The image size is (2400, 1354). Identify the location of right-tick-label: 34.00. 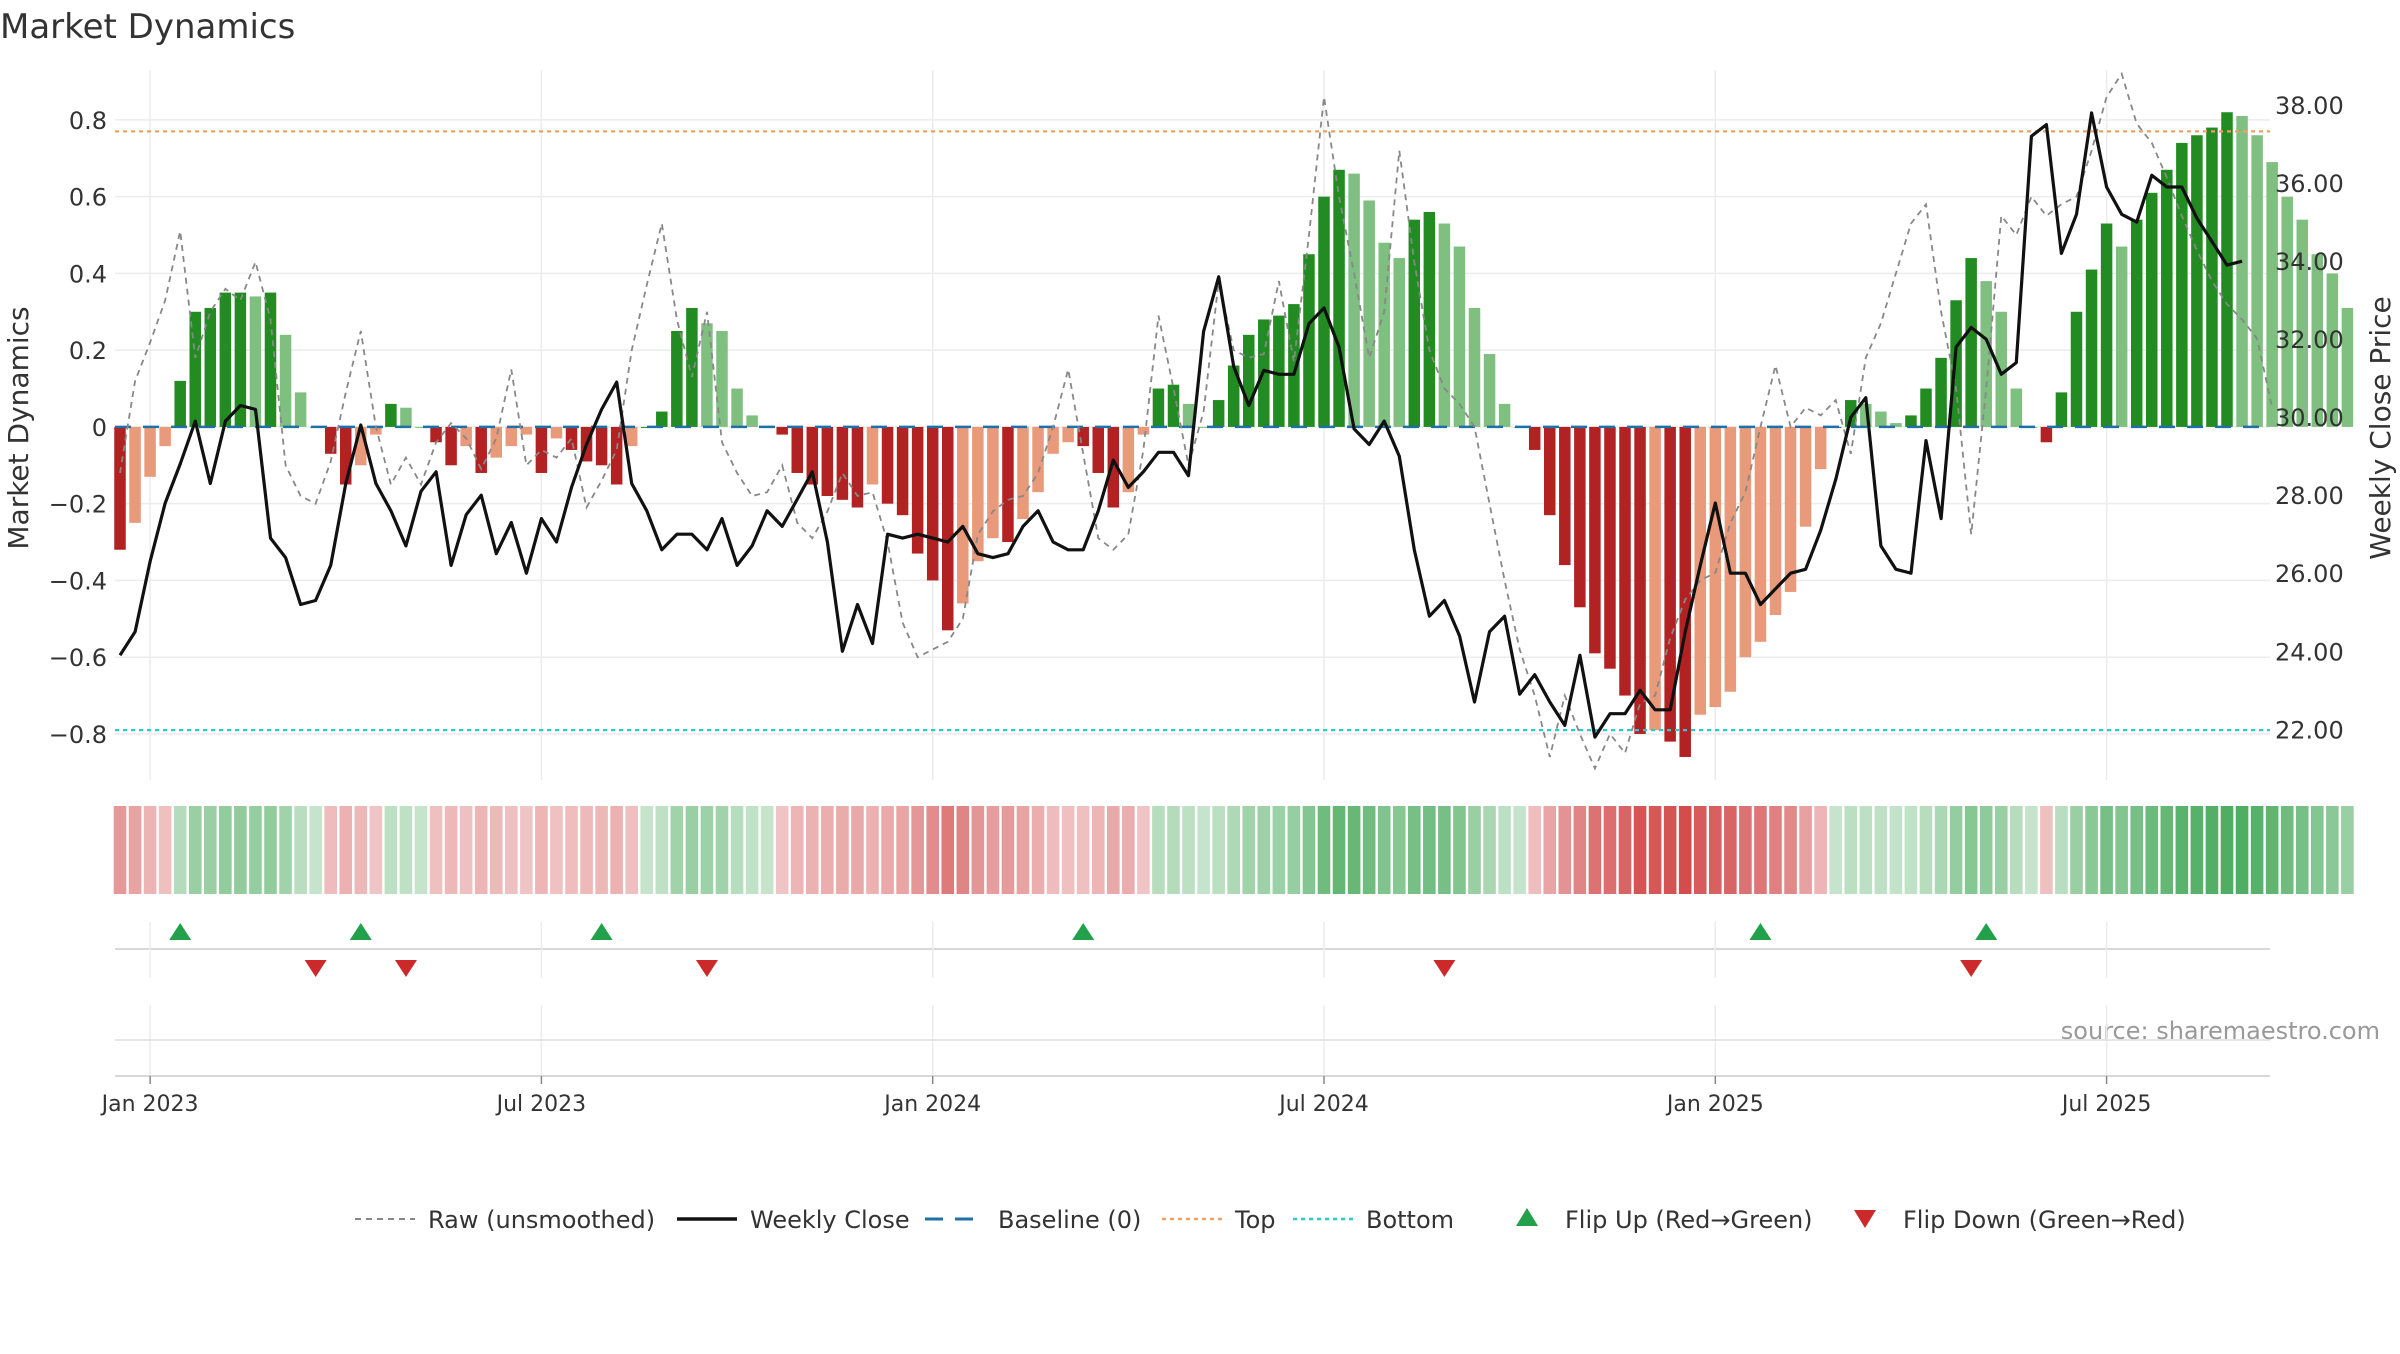
(2309, 262).